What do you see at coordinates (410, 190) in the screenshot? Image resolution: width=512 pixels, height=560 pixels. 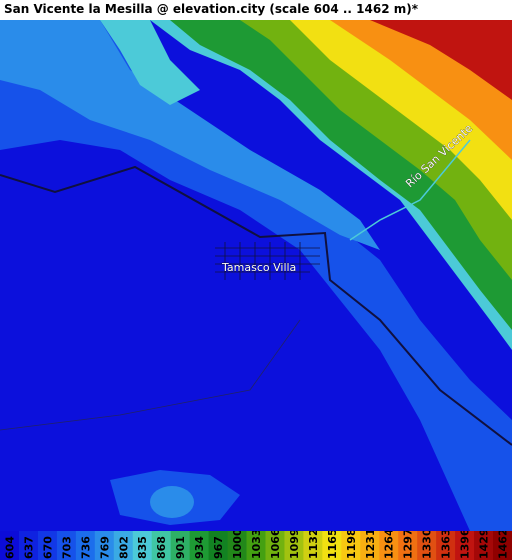 I see `river` at bounding box center [410, 190].